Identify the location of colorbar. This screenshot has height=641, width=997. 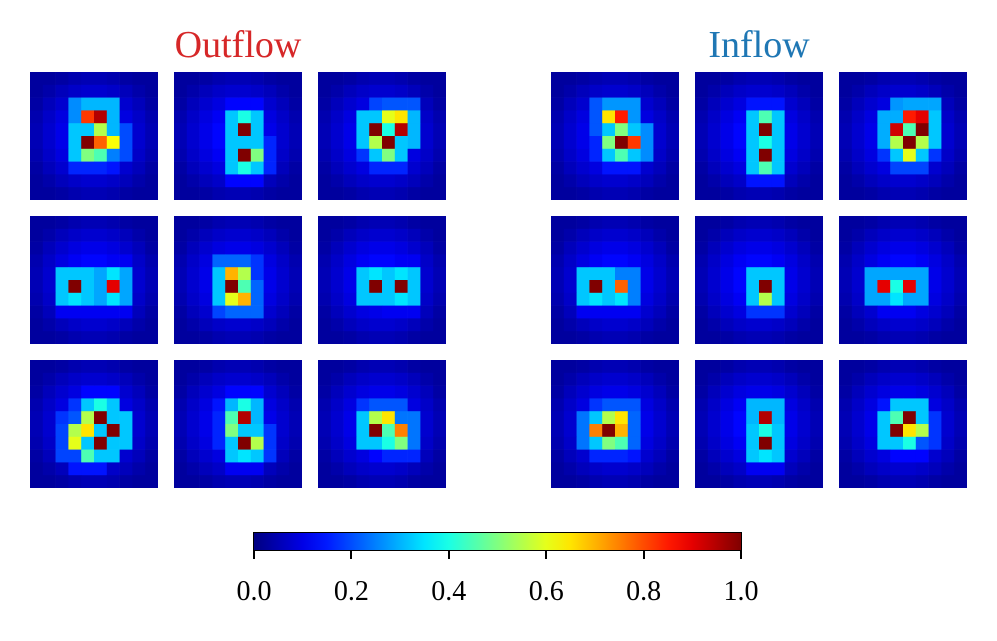
(497, 541).